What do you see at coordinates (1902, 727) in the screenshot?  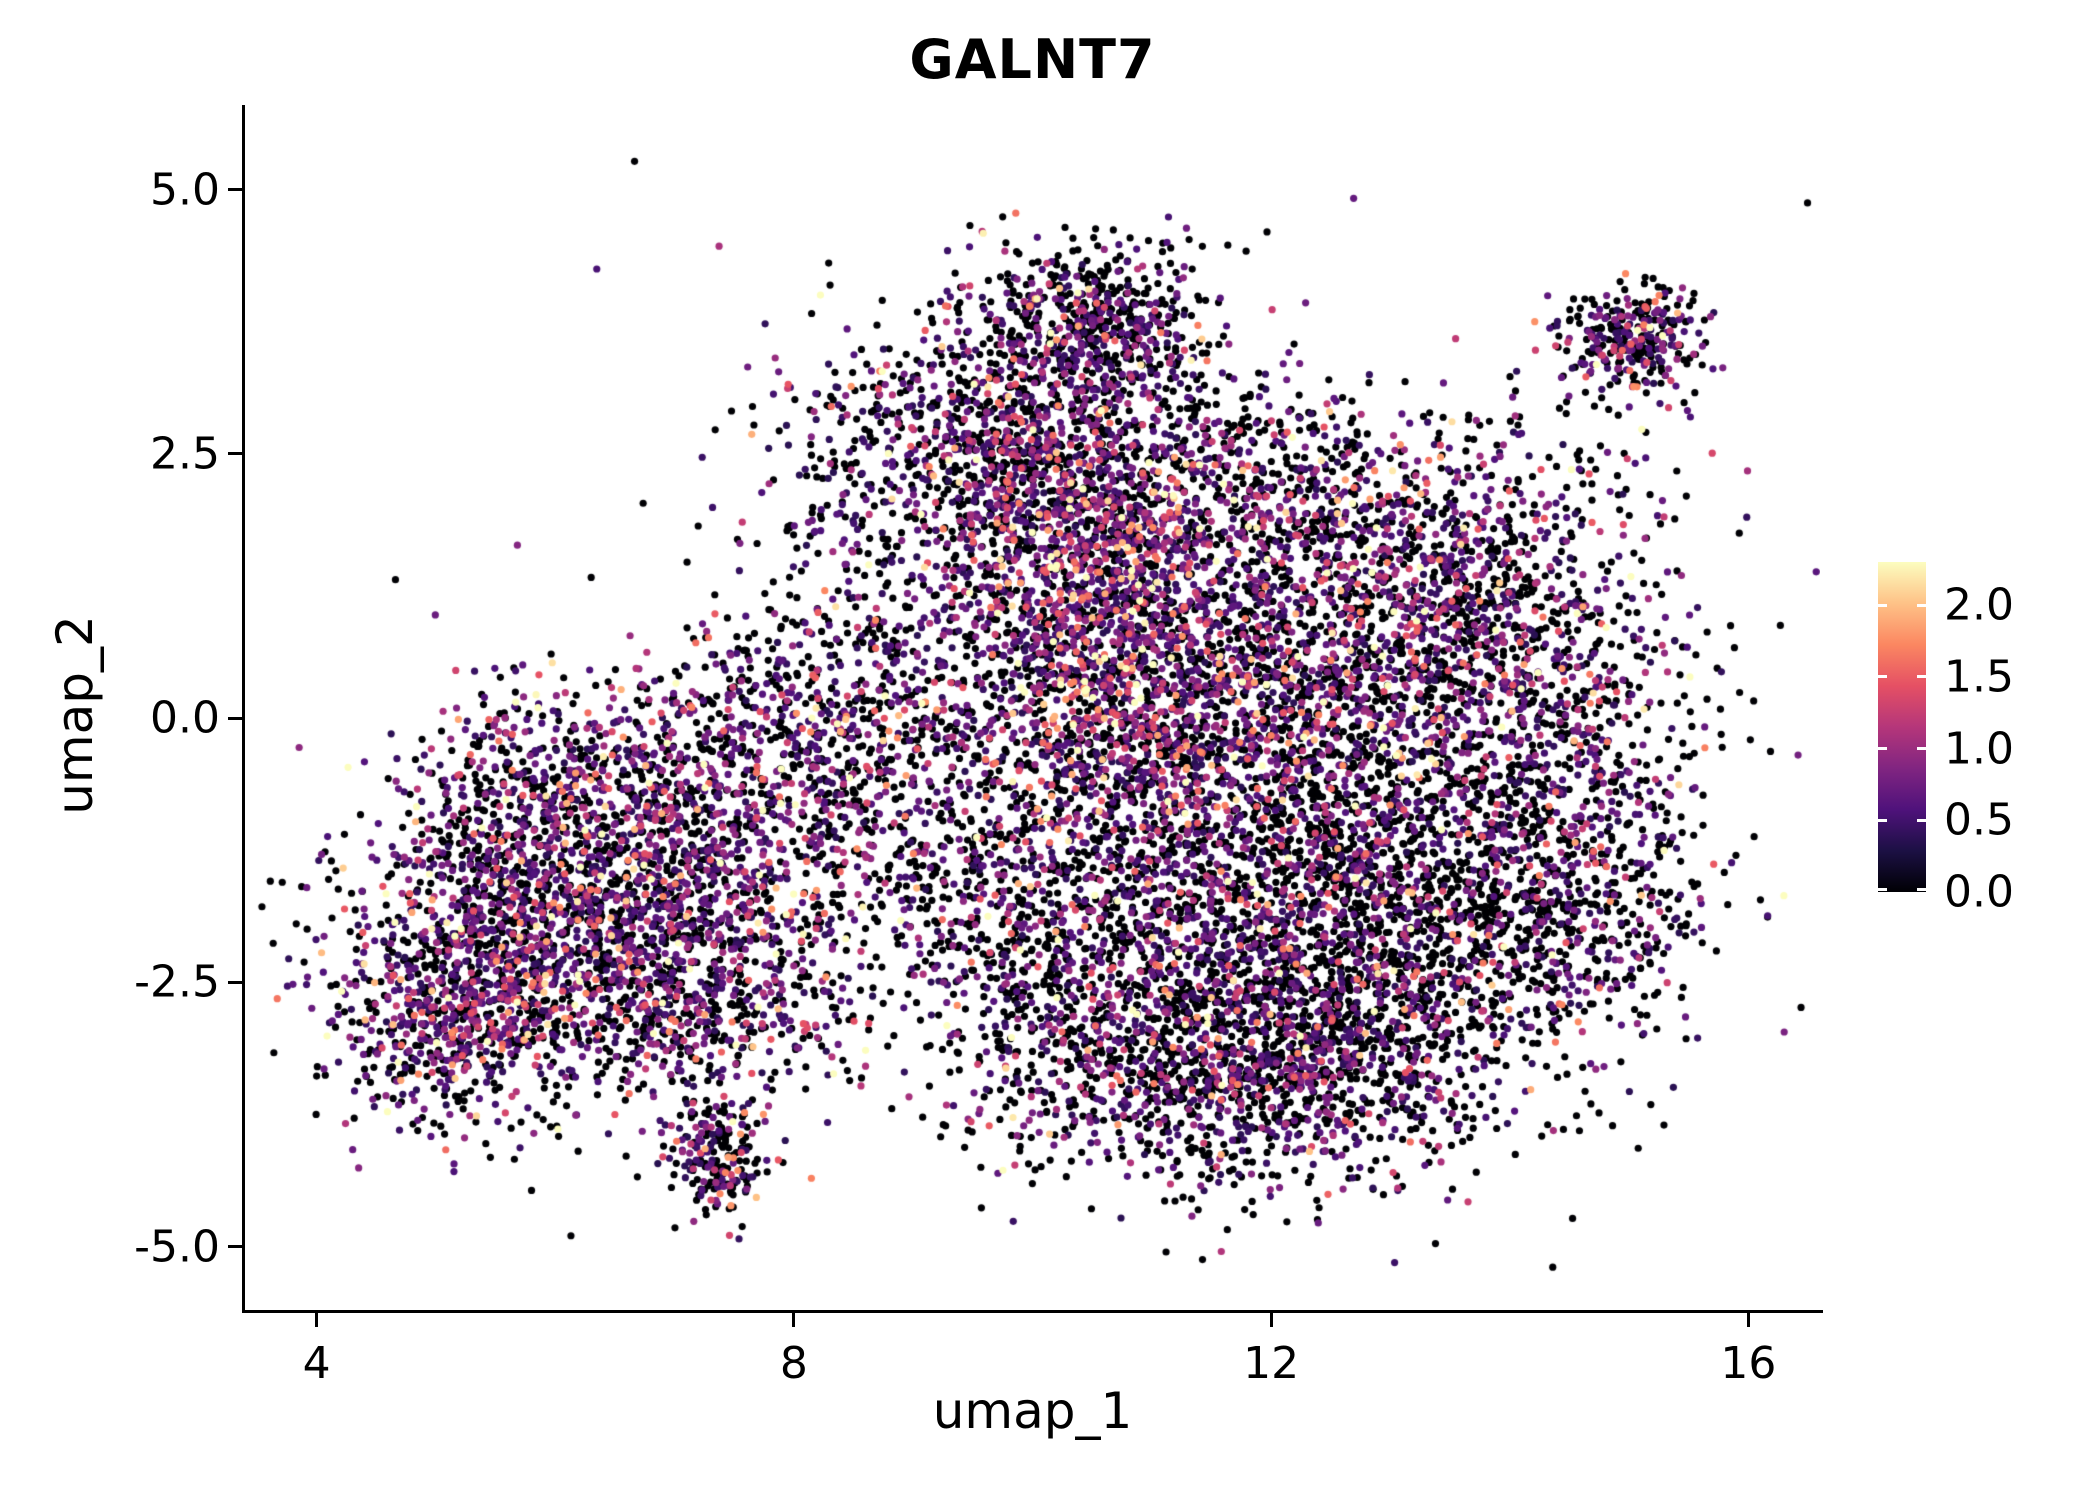 I see `colorbar-gradient` at bounding box center [1902, 727].